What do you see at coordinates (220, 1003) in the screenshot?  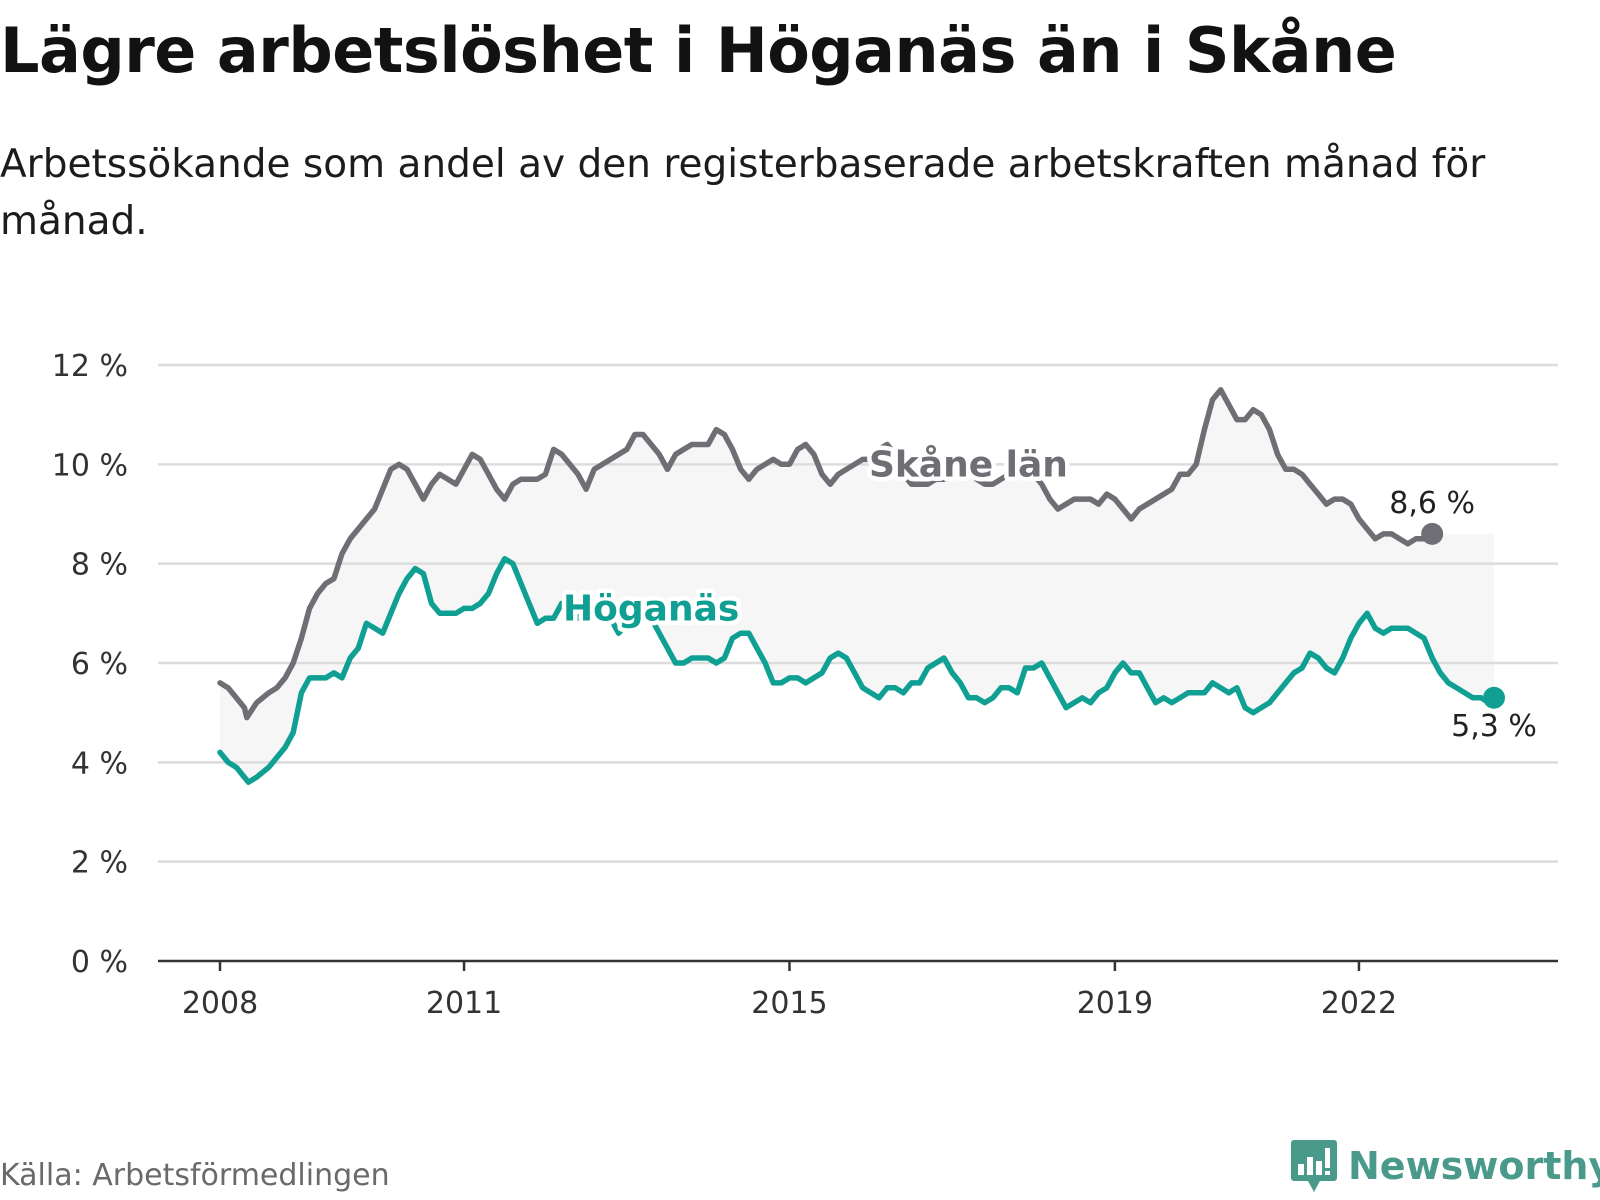 I see `x-tick-label: 2008` at bounding box center [220, 1003].